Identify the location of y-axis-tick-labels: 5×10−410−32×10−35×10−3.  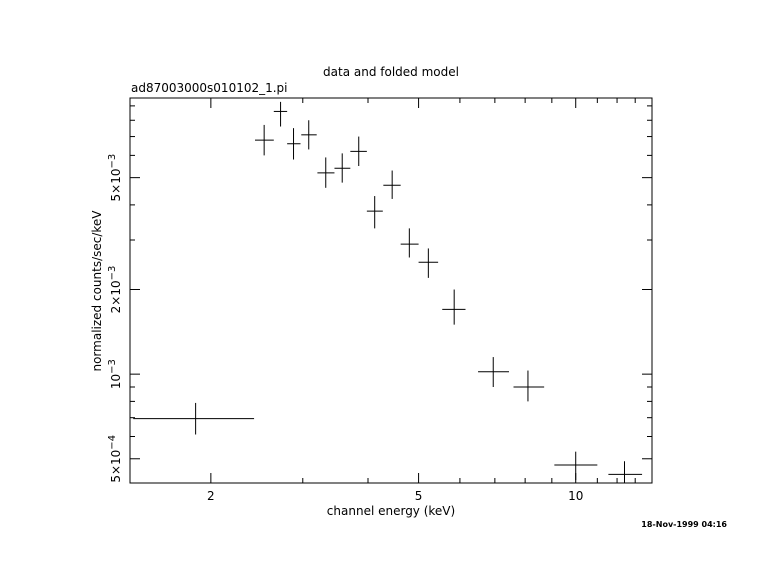
(115, 318).